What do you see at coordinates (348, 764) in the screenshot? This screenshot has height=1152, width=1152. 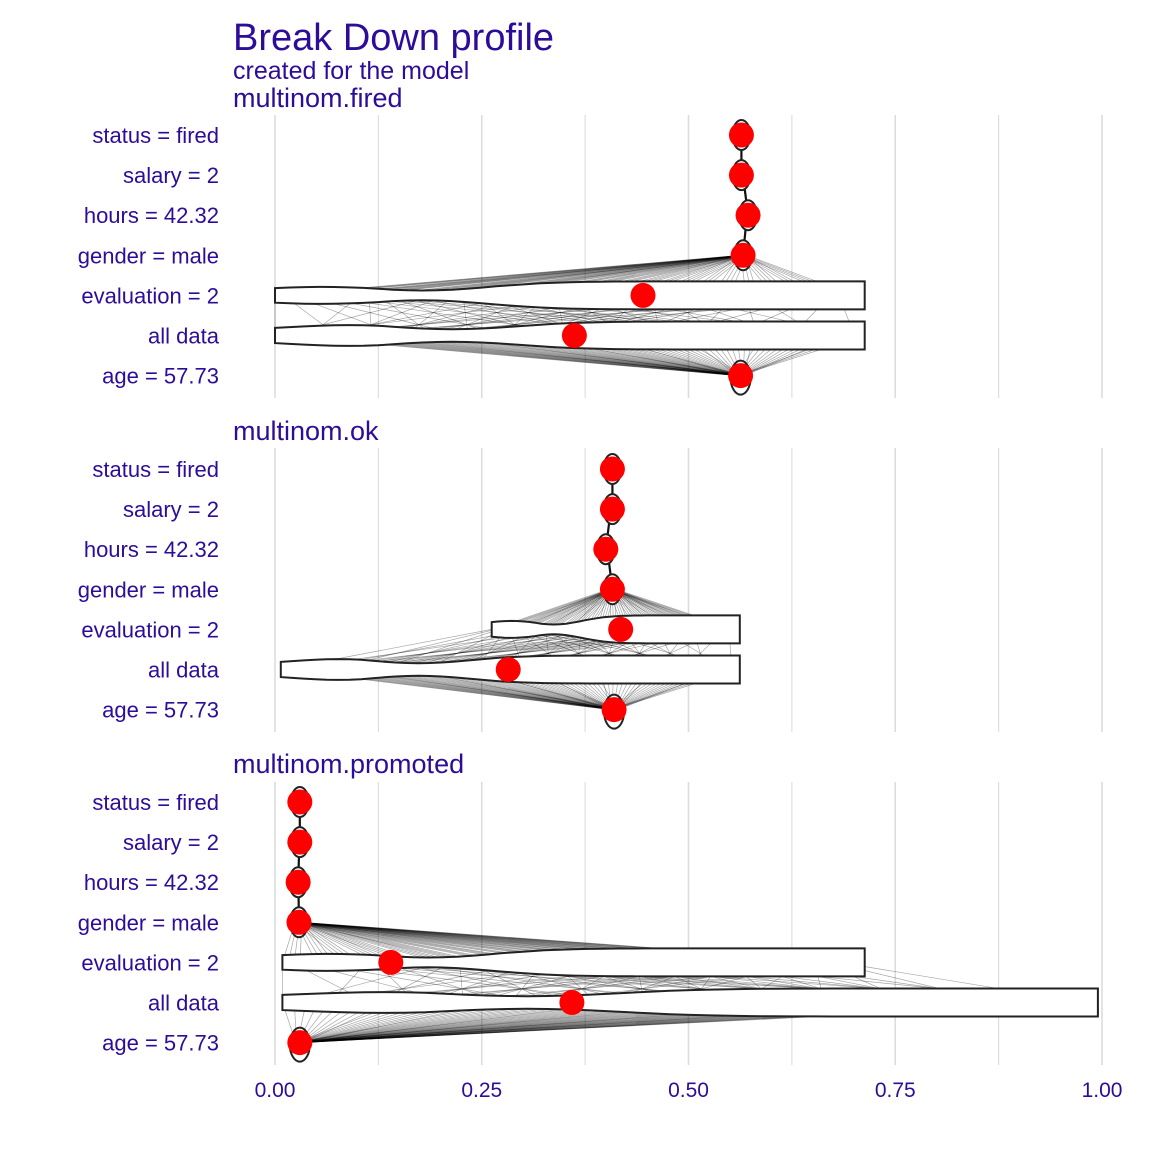 I see `panel-title: multinom.promoted` at bounding box center [348, 764].